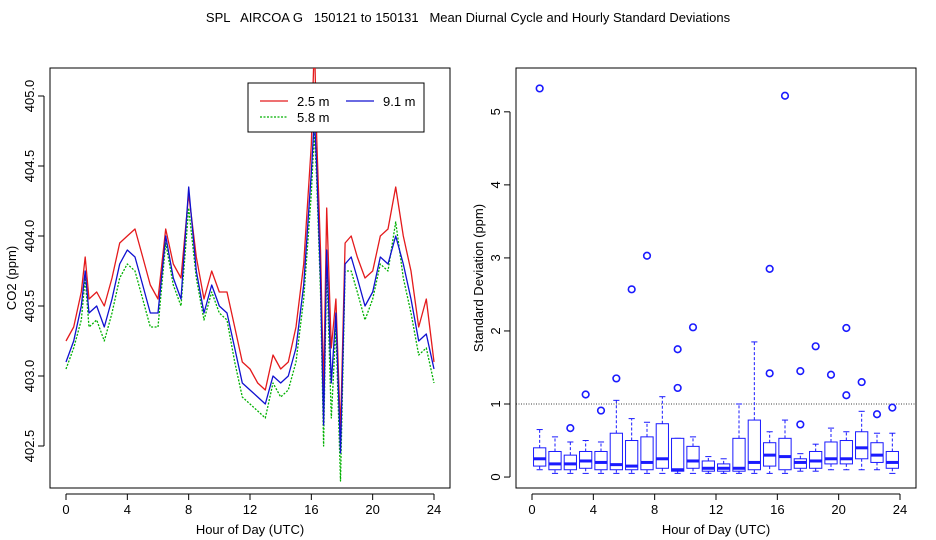 This screenshot has height=540, width=936. I want to click on box-hour-23.5, so click(892, 438).